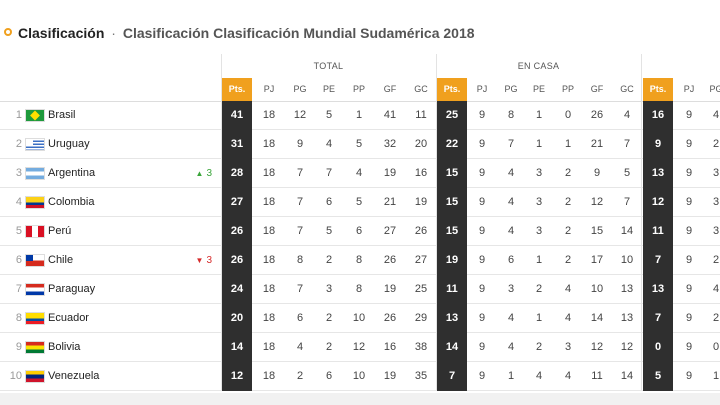 This screenshot has height=405, width=720. What do you see at coordinates (597, 89) in the screenshot?
I see `column-header-home-gf: GF` at bounding box center [597, 89].